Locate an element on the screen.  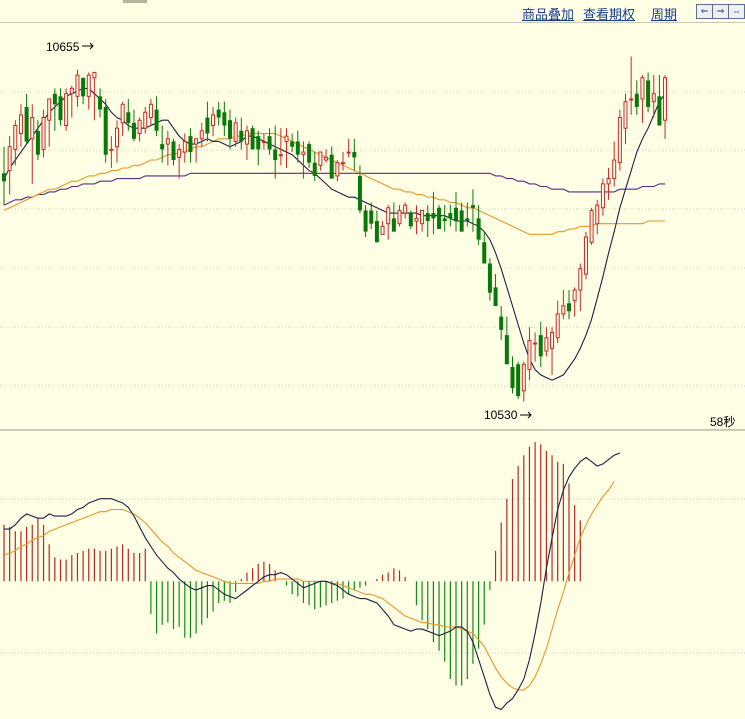
period-link: 周期 is located at coordinates (664, 14).